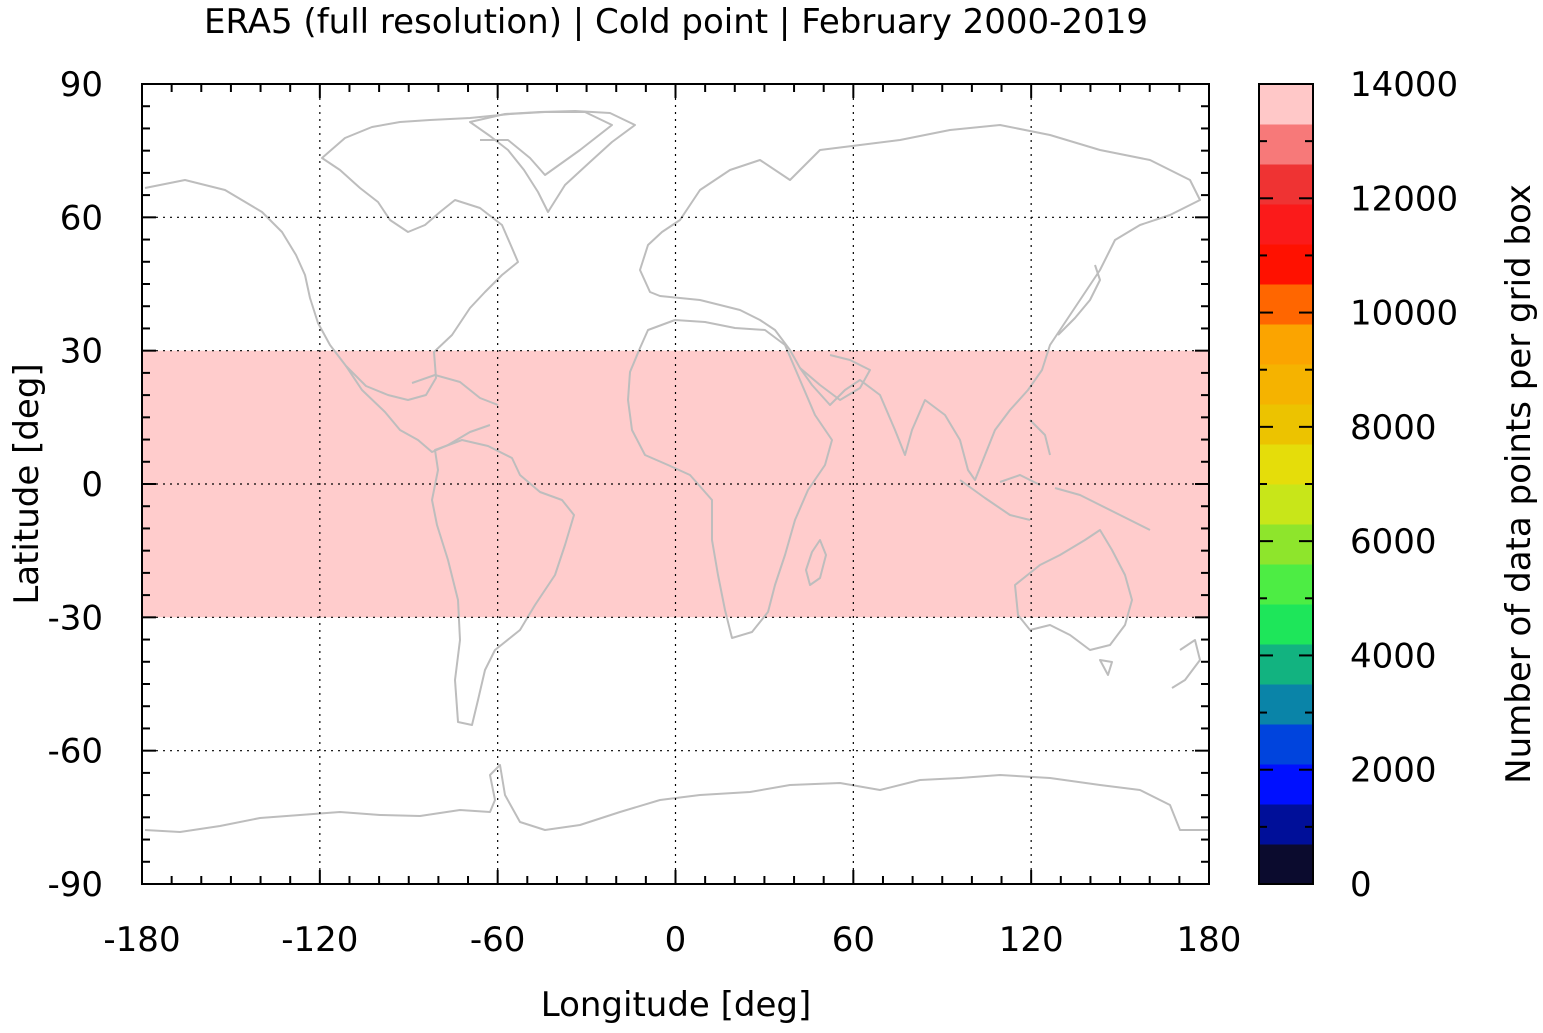  Describe the element at coordinates (1209, 940) in the screenshot. I see `x-tick-label: 180` at that location.